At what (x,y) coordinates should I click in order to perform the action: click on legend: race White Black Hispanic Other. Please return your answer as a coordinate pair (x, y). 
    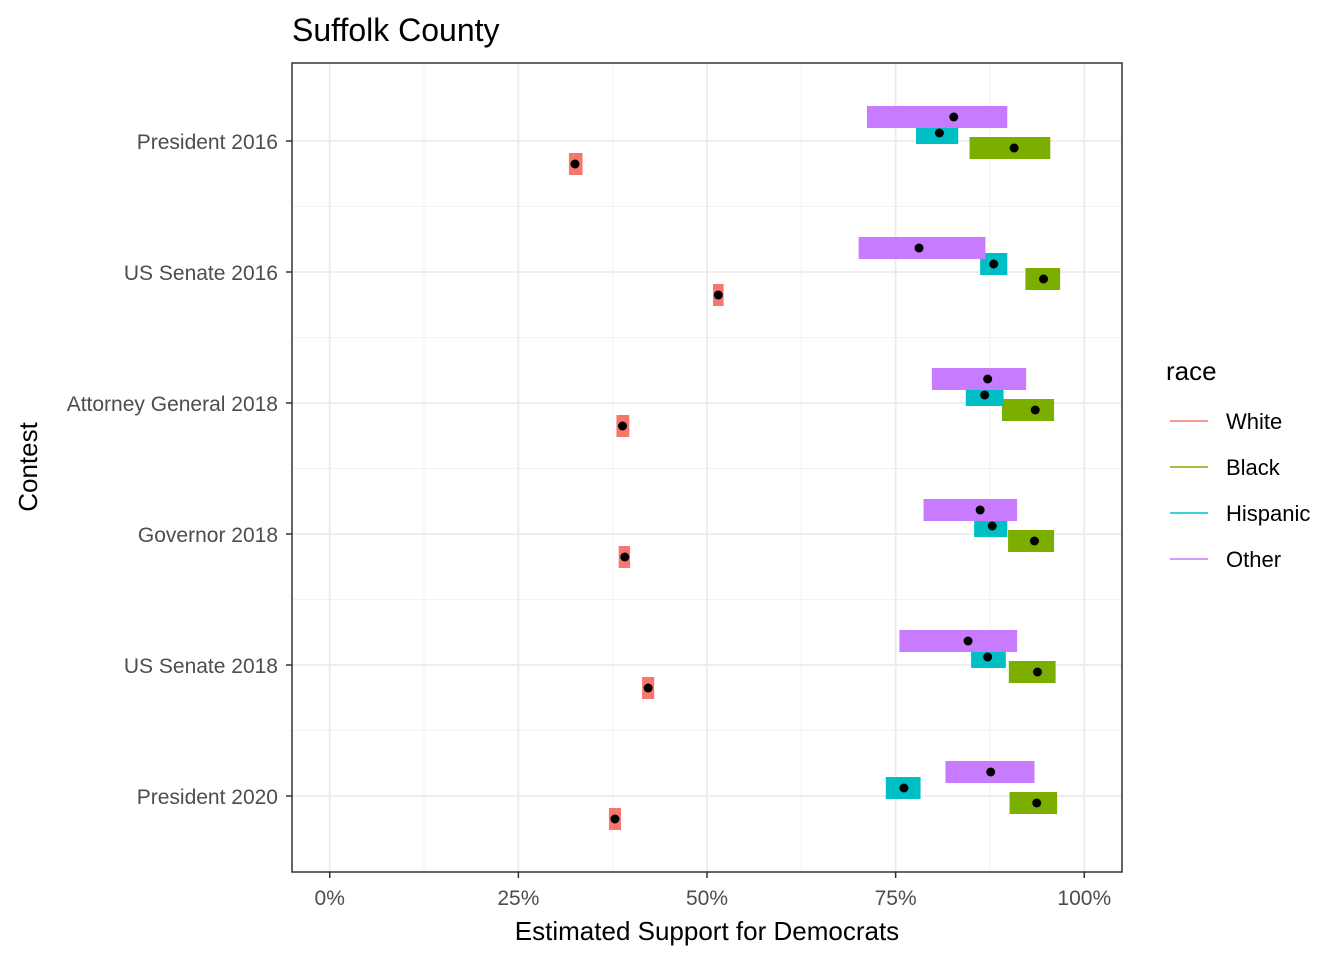
    Looking at the image, I should click on (1238, 464).